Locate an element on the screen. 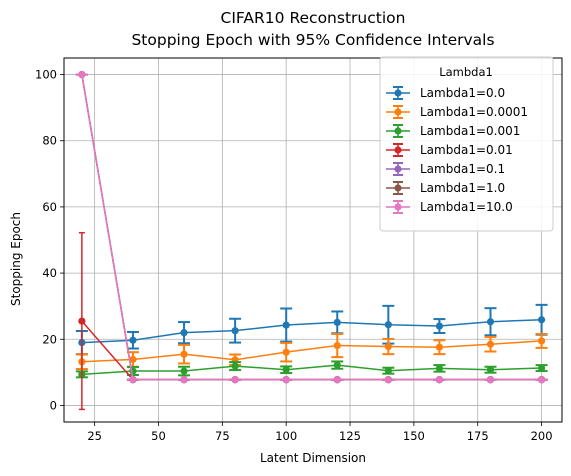 This screenshot has width=571, height=476. legend-label: Lambda1=10.0 is located at coordinates (466, 207).